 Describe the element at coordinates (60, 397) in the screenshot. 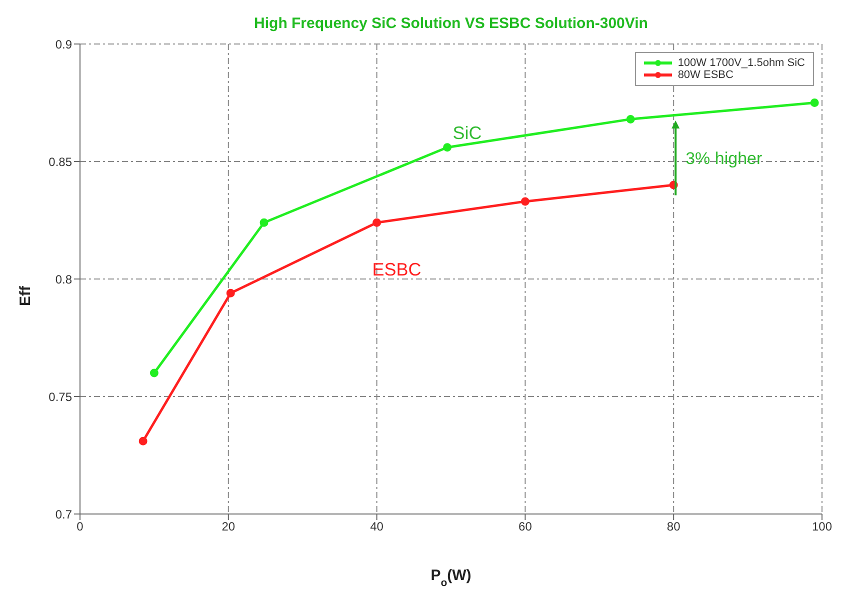

I see `y-tick-label: 0.75` at that location.